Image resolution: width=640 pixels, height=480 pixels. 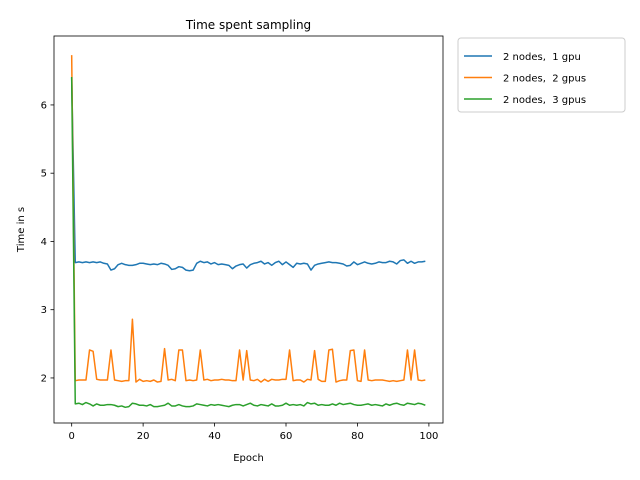 What do you see at coordinates (542, 57) in the screenshot?
I see `legend-label: 2 nodes, 1 gpu` at bounding box center [542, 57].